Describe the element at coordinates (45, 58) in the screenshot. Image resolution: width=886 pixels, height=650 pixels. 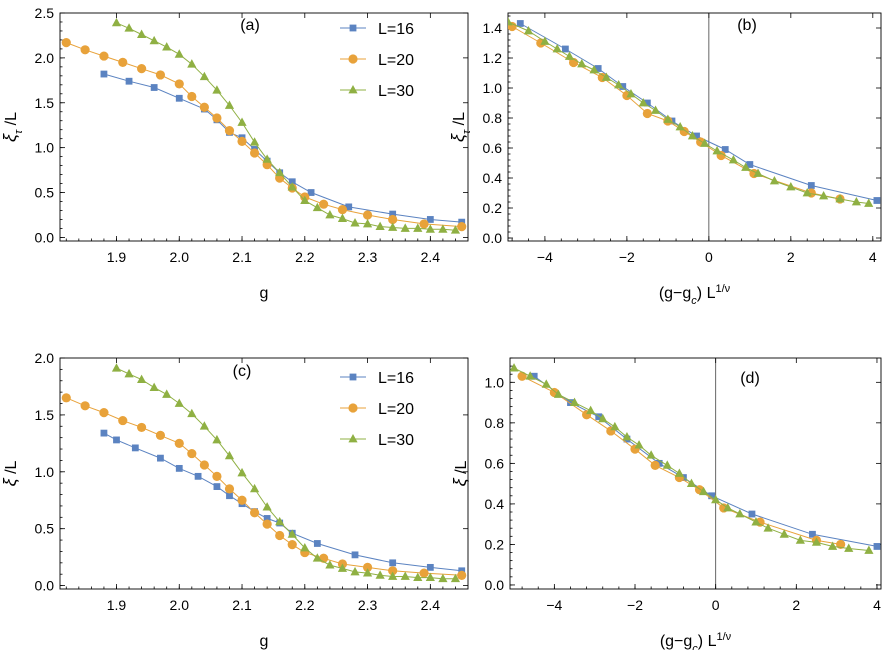
I see `y-tick-label: 2.0` at that location.